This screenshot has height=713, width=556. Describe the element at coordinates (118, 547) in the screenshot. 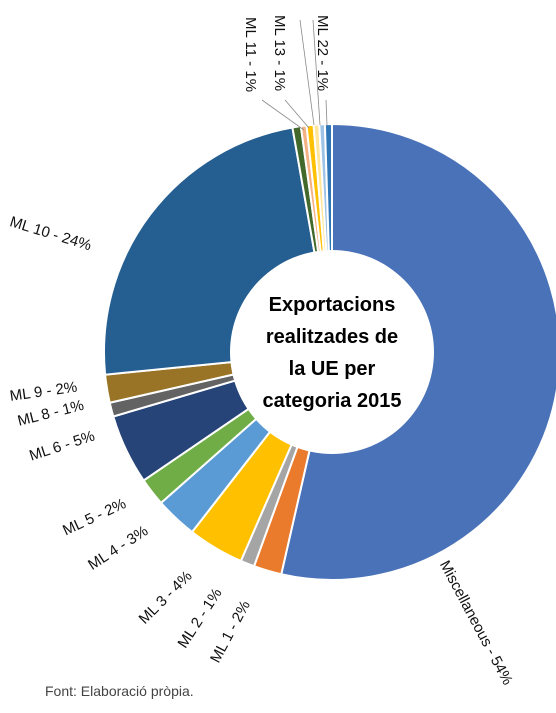

I see `slice-label: ML 4 - 3%` at that location.